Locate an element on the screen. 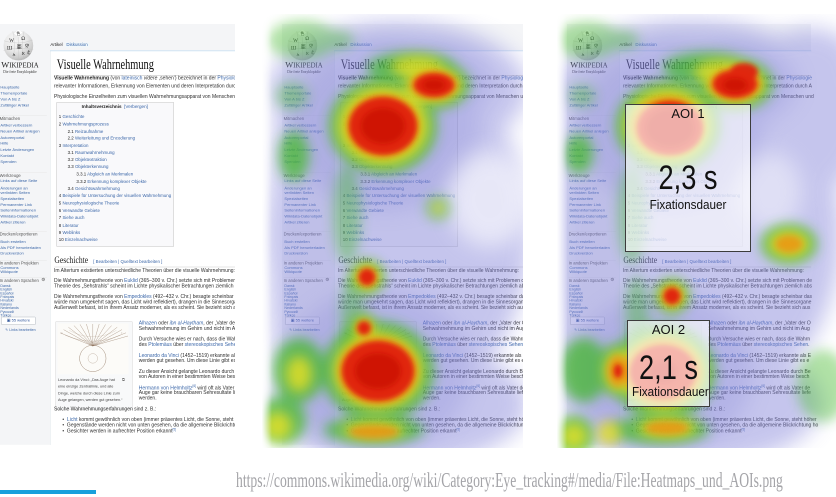 This screenshot has height=497, width=836. svg-text: b is located at coordinates (93, 342).